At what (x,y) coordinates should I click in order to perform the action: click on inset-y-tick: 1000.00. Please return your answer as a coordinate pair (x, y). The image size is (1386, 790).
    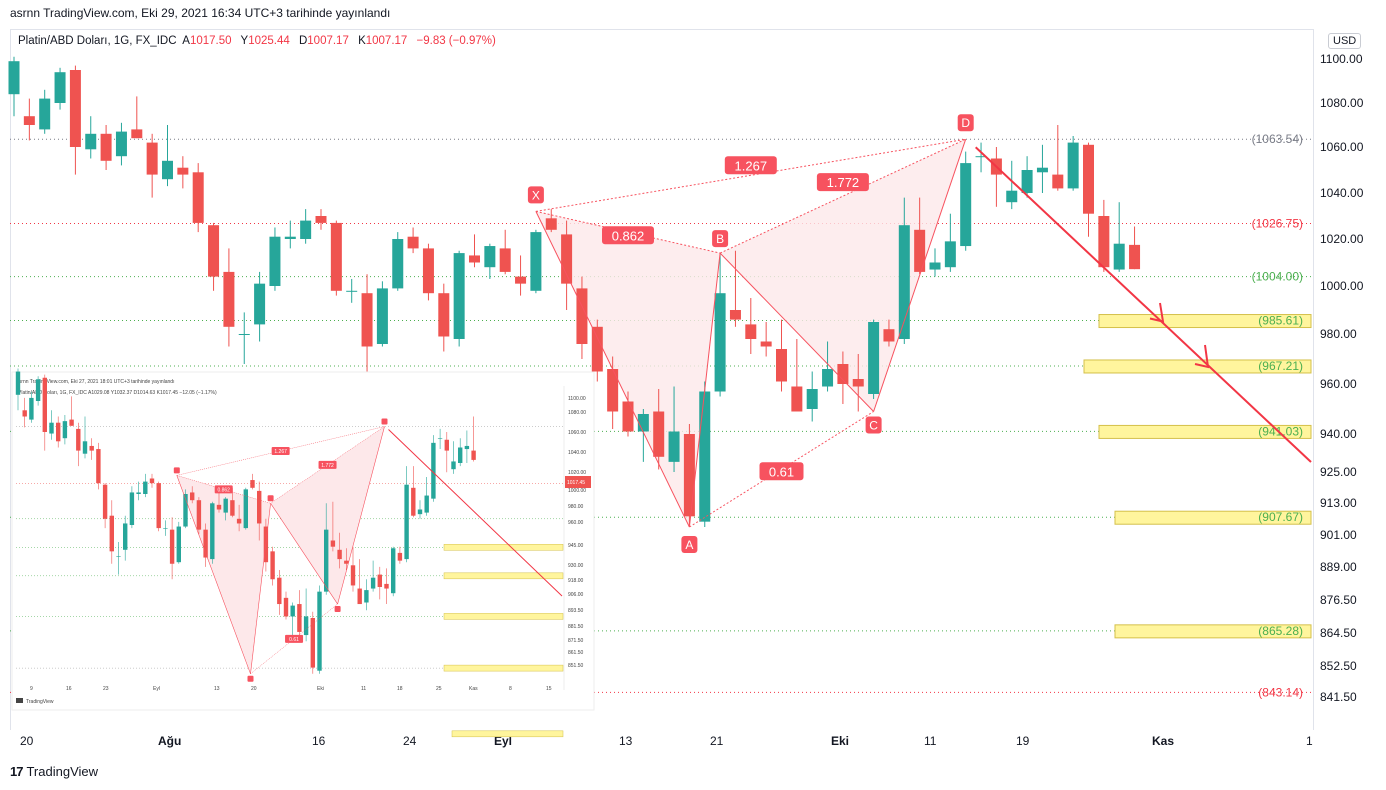
    Looking at the image, I should click on (577, 491).